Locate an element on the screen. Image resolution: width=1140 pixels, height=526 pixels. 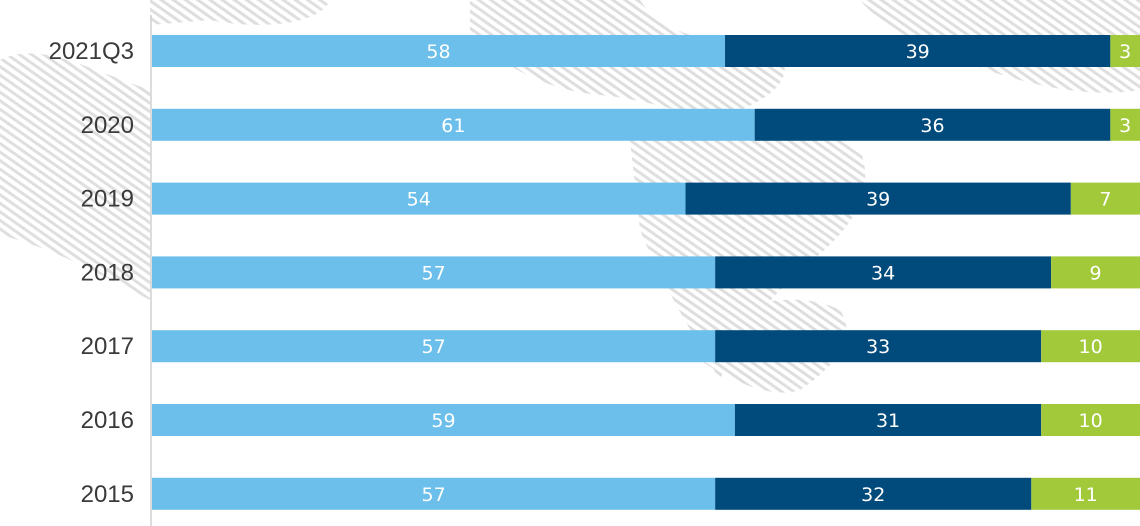
data-label: 7 is located at coordinates (1105, 200).